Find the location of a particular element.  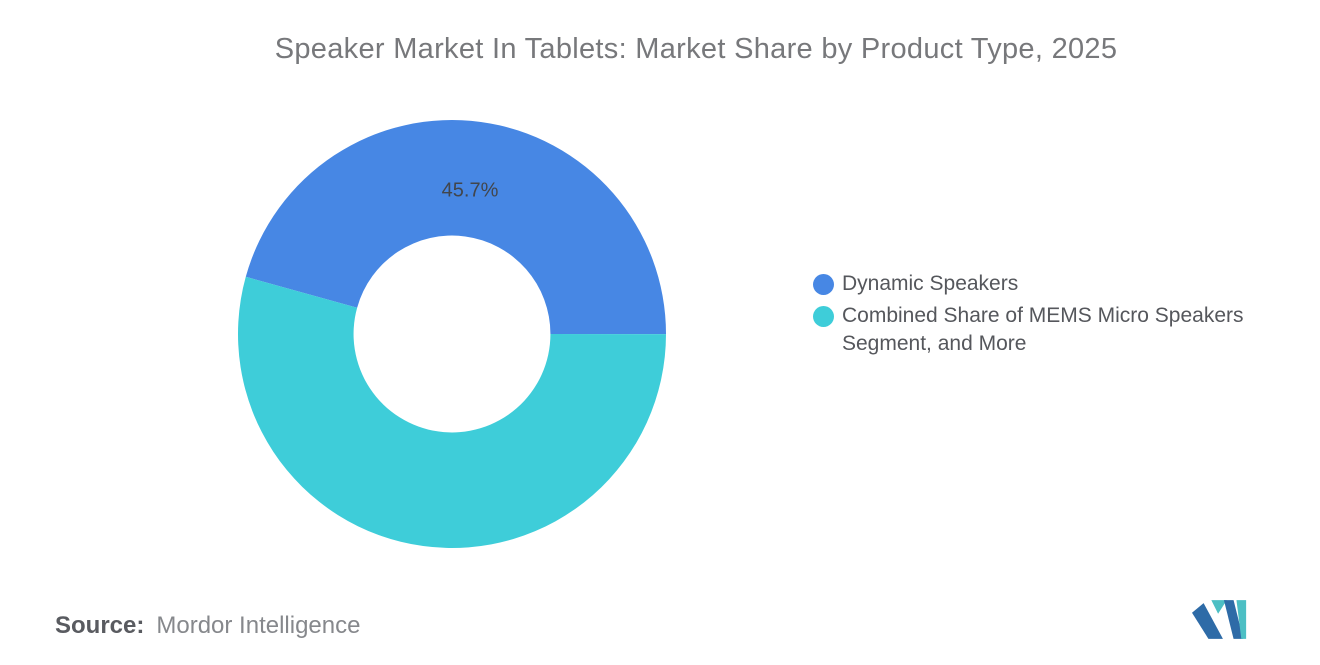

legend-label: Dynamic Speakers is located at coordinates (930, 283).